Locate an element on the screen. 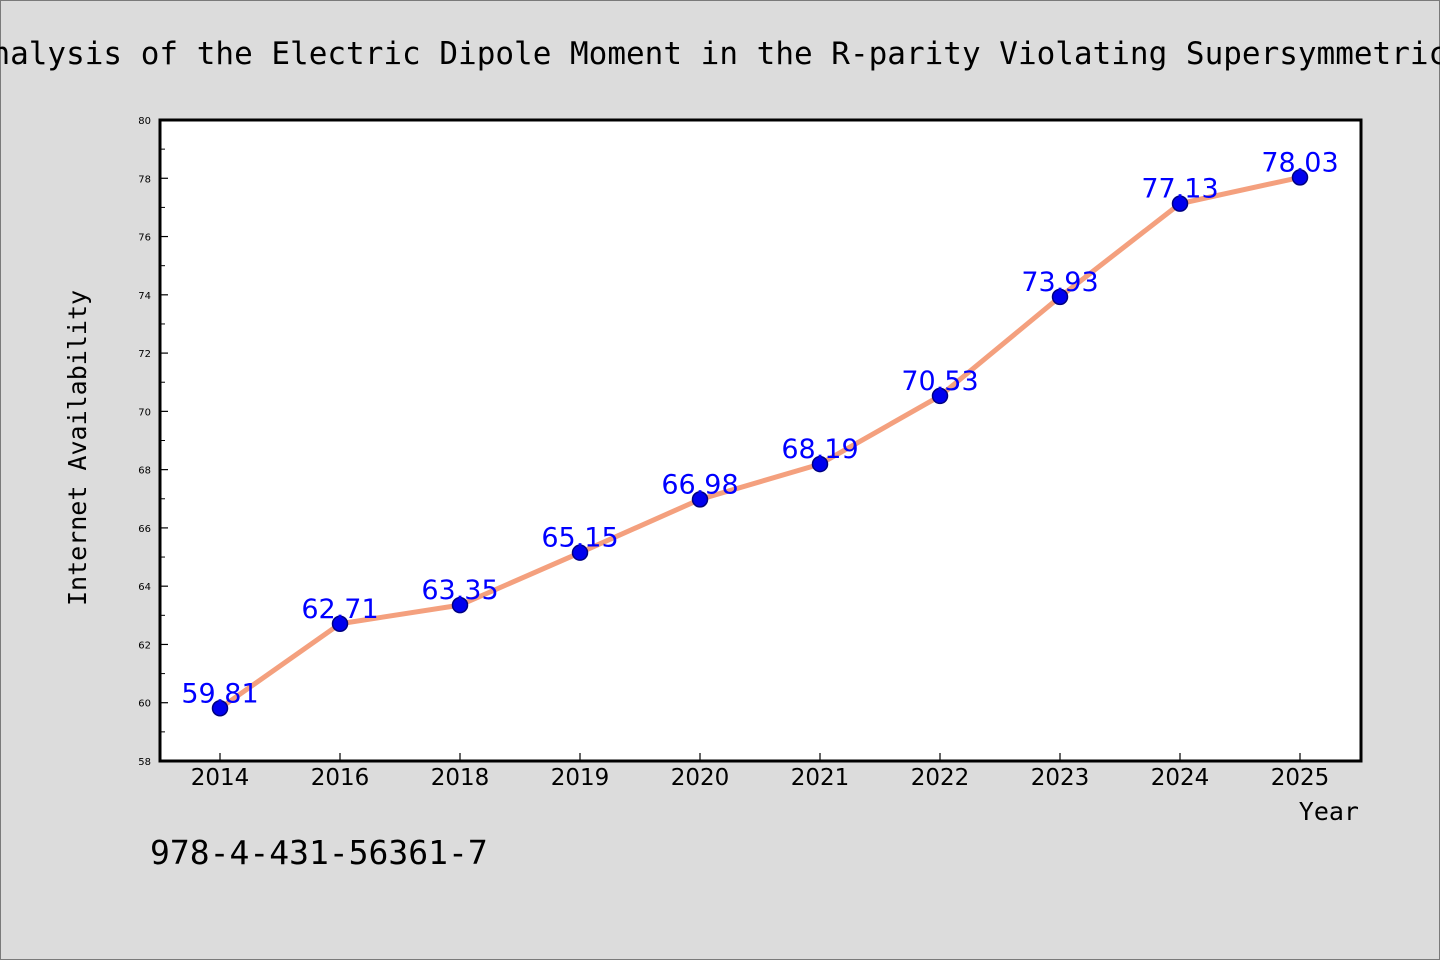 This screenshot has height=960, width=1440. data-label: 77.13 is located at coordinates (1179, 189).